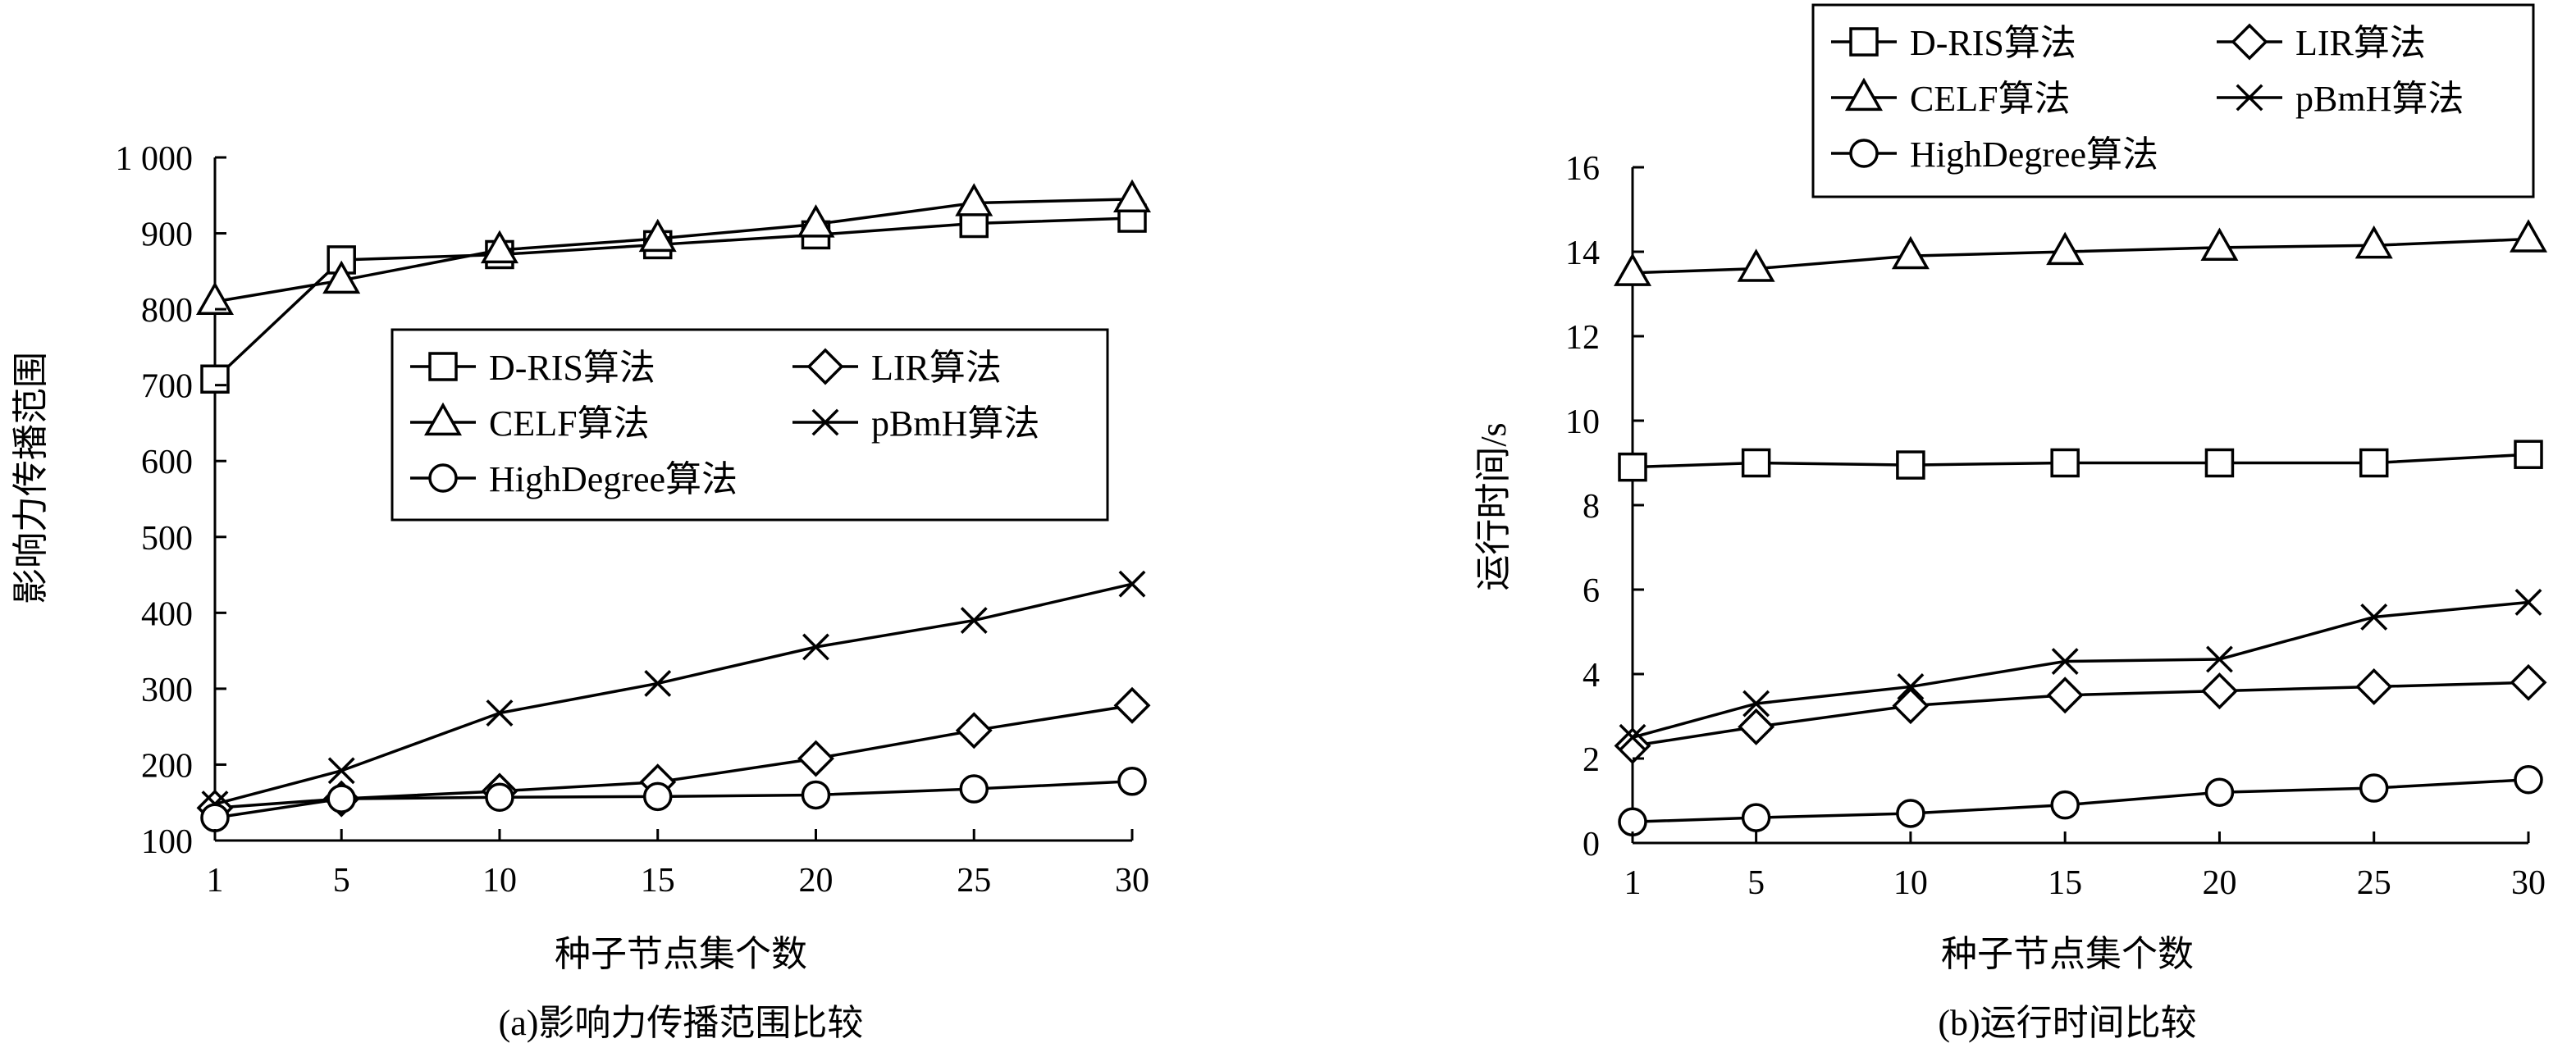 Image resolution: width=2576 pixels, height=1057 pixels. I want to click on chart-b-legend-label: LIR算法, so click(2361, 43).